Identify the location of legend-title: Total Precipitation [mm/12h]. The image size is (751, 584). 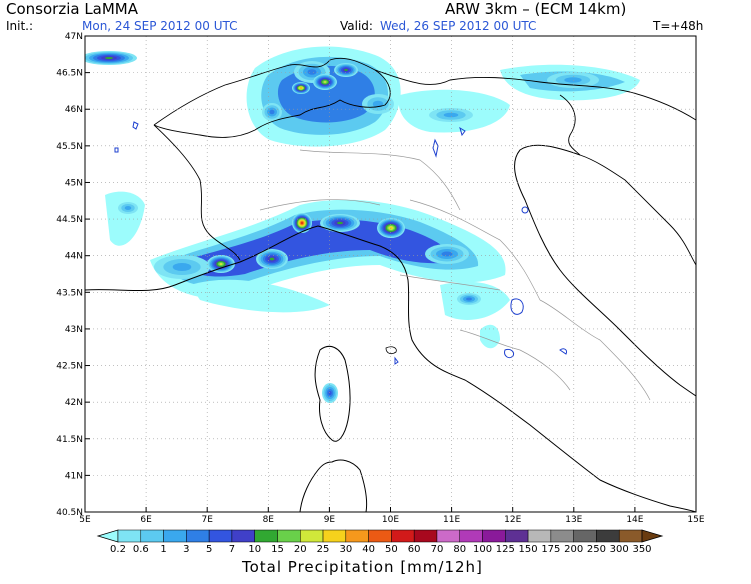
(362, 567).